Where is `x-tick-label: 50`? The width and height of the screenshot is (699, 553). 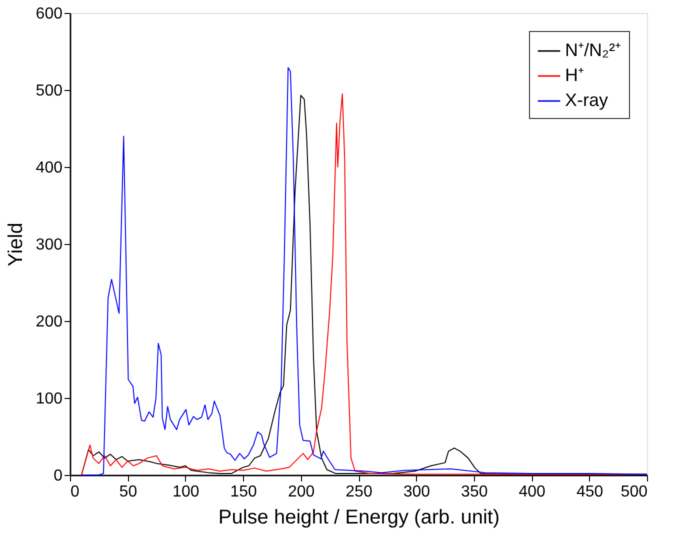 x-tick-label: 50 is located at coordinates (128, 492).